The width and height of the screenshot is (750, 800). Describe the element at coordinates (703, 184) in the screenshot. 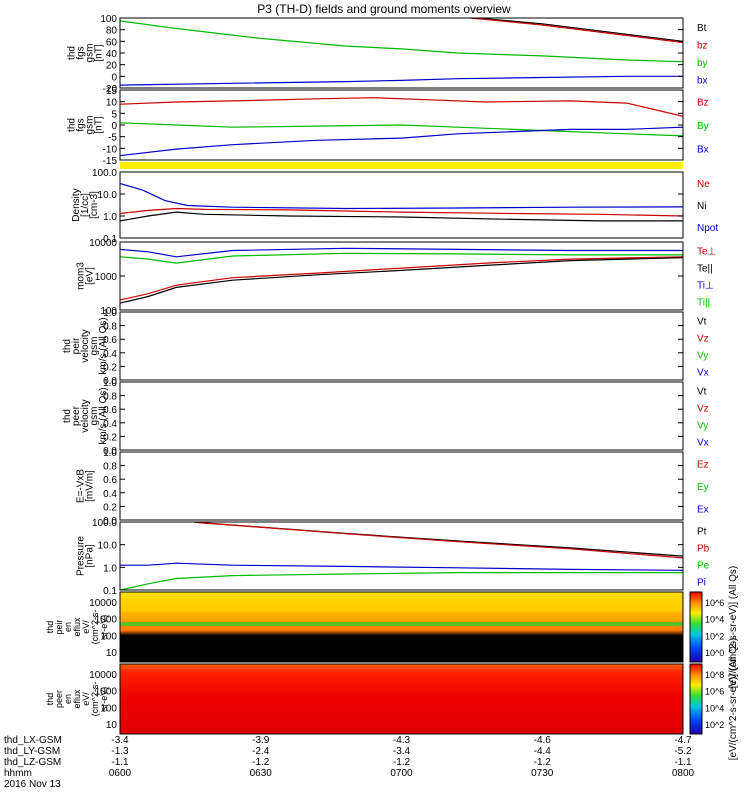

I see `legend-ne: Ne` at that location.